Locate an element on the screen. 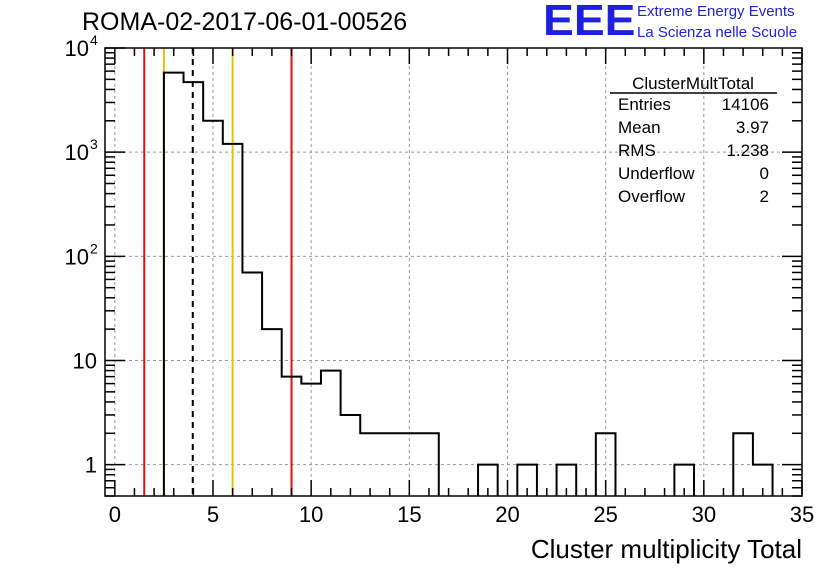  stats-value: 0 is located at coordinates (764, 173).